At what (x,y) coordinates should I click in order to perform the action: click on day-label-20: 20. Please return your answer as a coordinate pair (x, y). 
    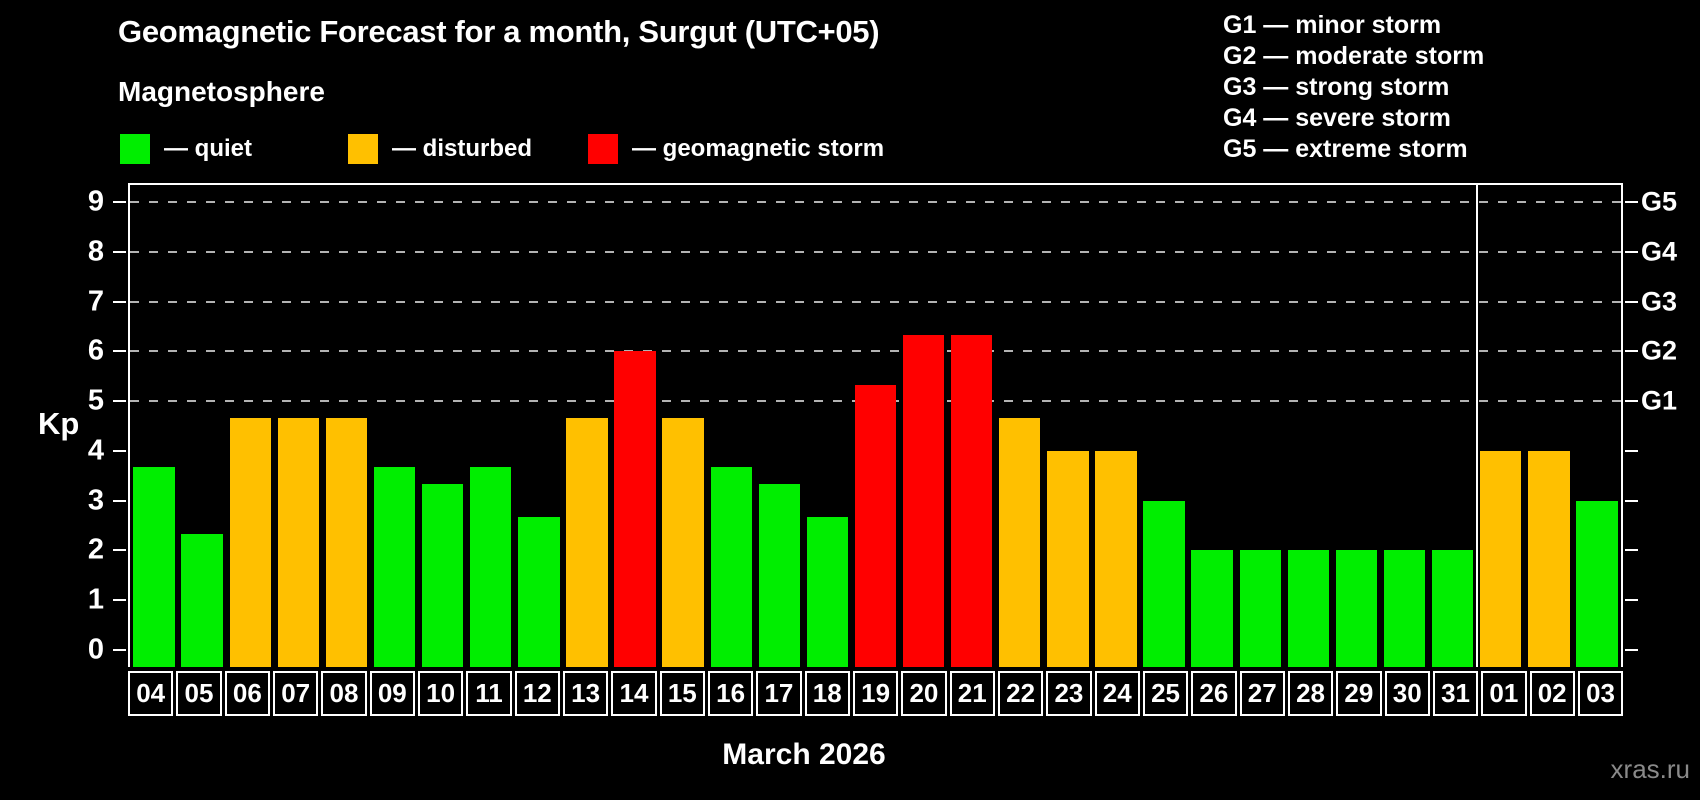
    Looking at the image, I should click on (924, 693).